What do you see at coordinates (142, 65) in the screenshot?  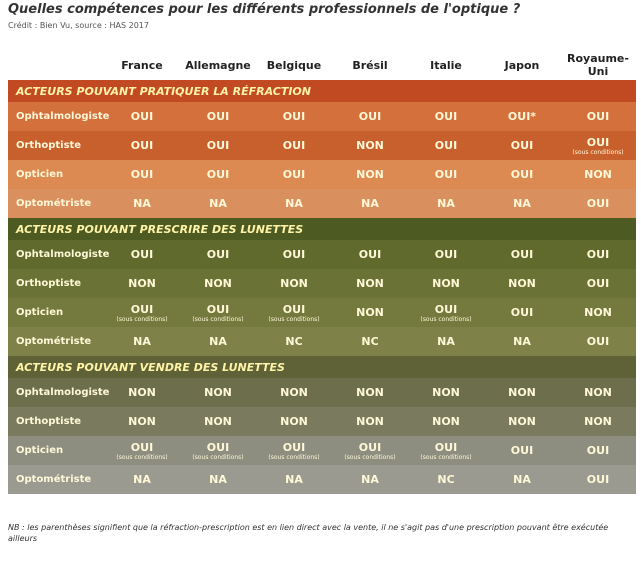 I see `column-header: France` at bounding box center [142, 65].